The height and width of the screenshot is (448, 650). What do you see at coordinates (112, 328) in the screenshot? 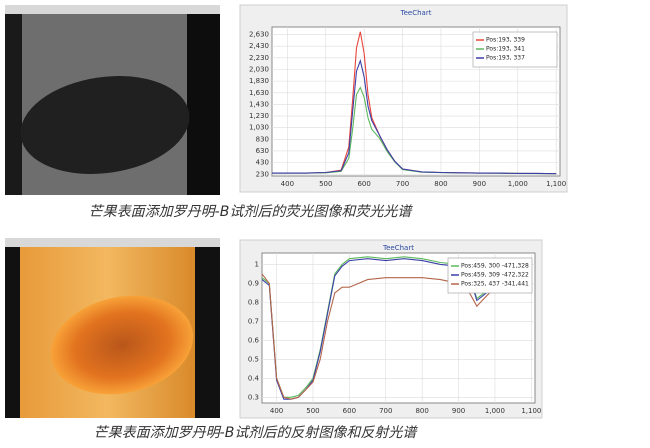
I see `reflectance-image` at bounding box center [112, 328].